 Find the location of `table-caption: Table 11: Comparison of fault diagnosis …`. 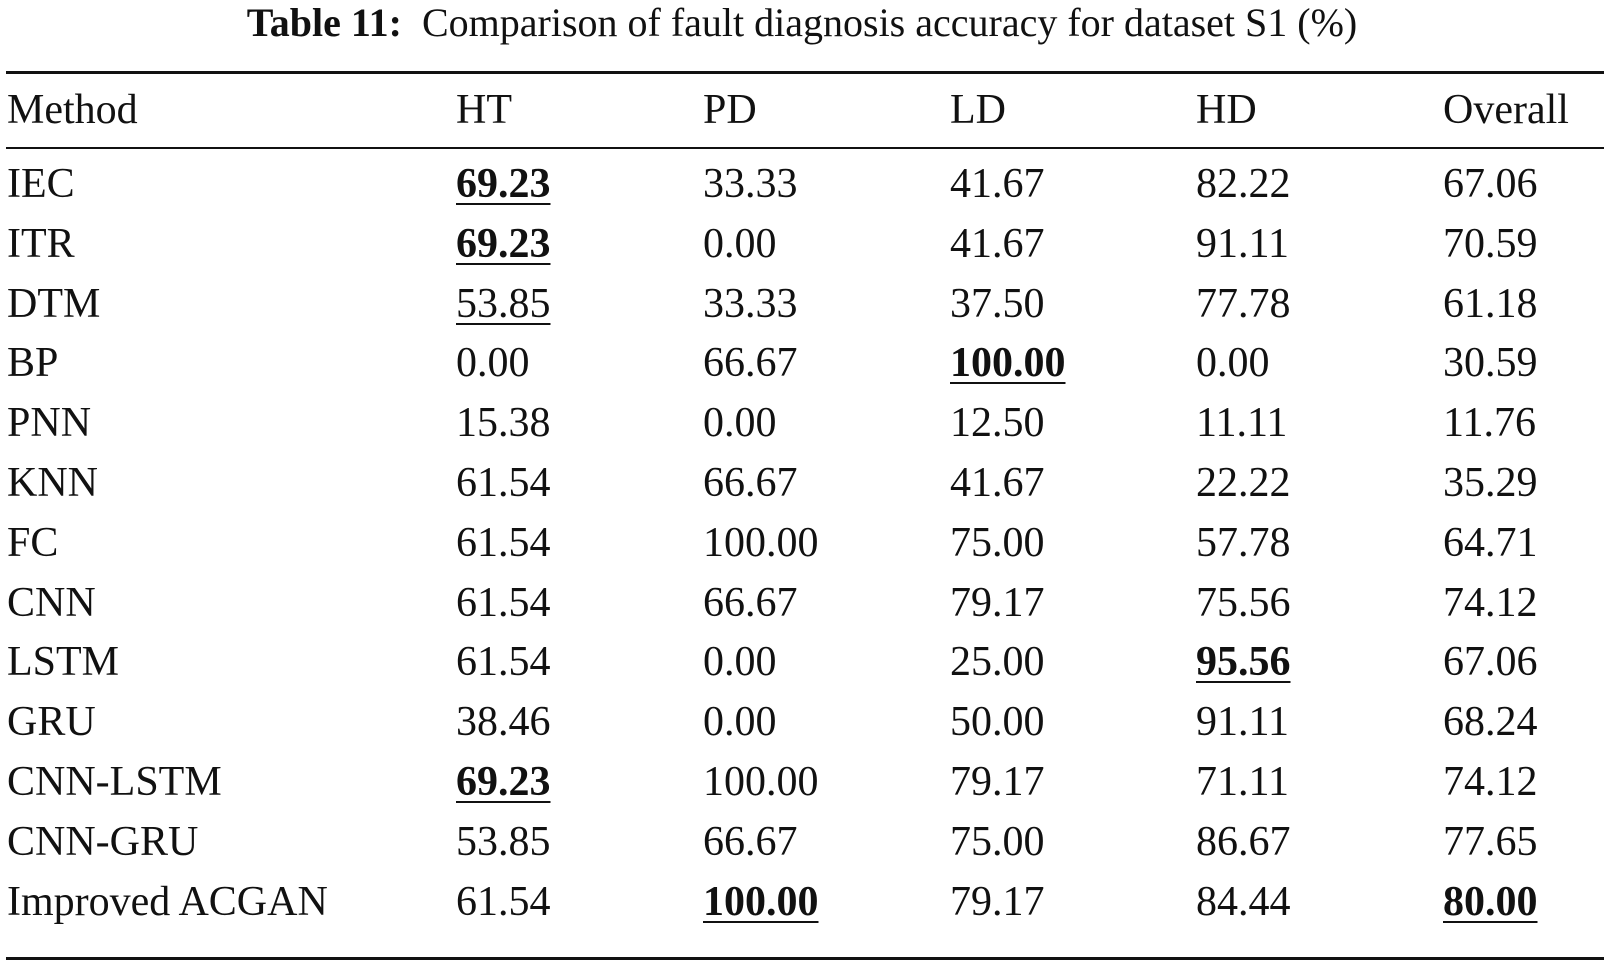

table-caption: Table 11: Comparison of fault diagnosis … is located at coordinates (802, 23).